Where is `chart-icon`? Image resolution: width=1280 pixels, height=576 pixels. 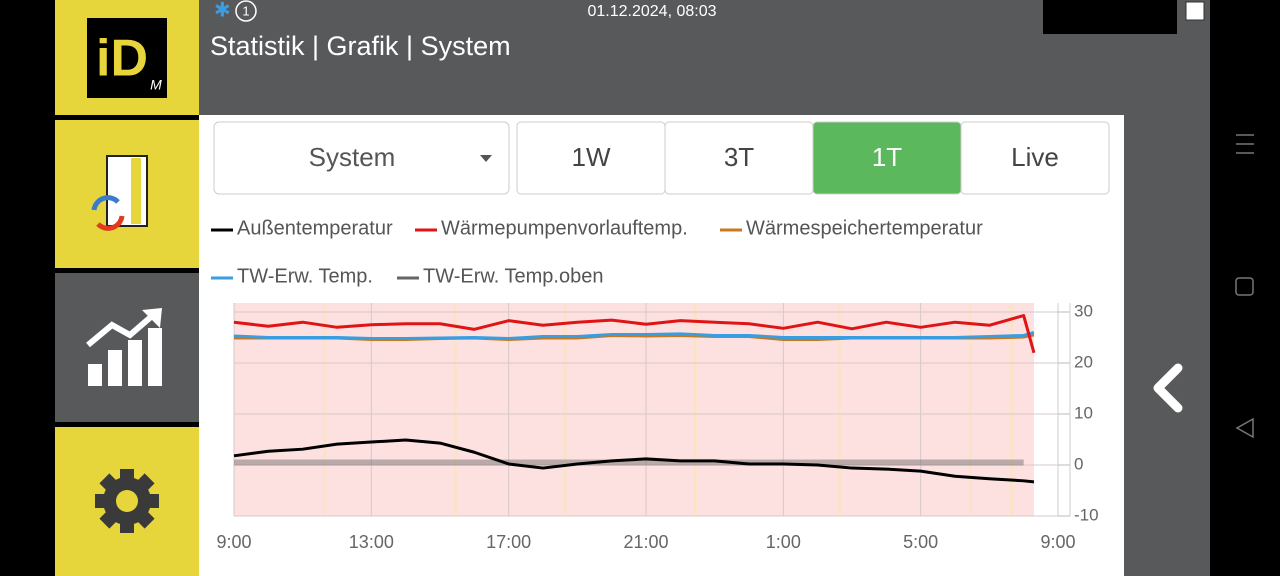 chart-icon is located at coordinates (124, 347).